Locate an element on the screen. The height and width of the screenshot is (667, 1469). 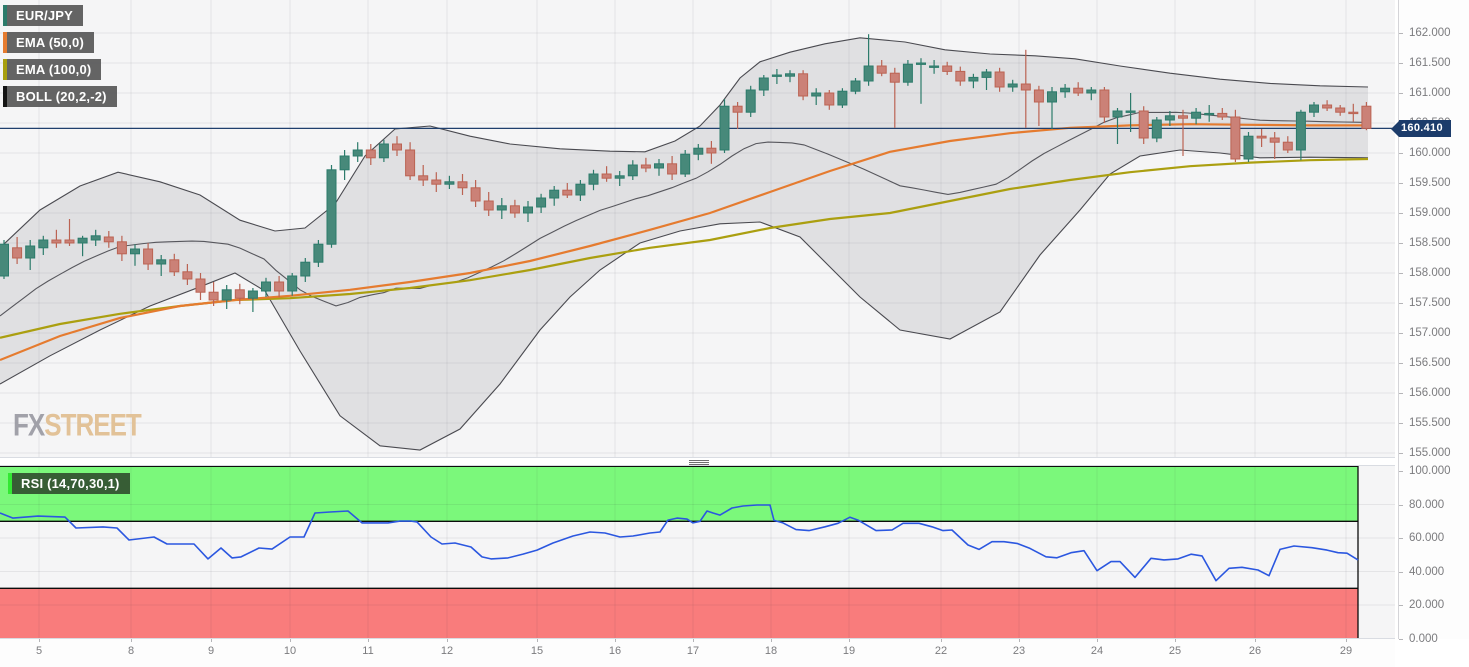
price-badge-arrow-icon is located at coordinates (1395, 128).